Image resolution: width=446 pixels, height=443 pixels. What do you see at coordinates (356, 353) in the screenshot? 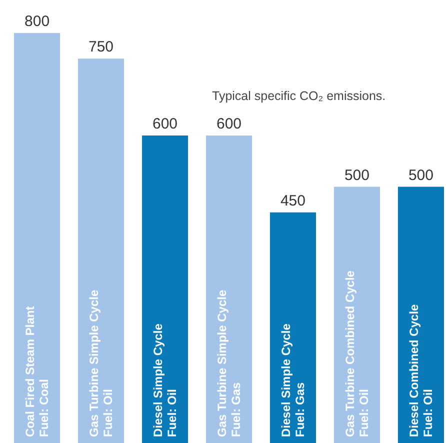
I see `x-tick-label: Gas Turbine Combined Cycle Fuel: Oil` at bounding box center [356, 353].